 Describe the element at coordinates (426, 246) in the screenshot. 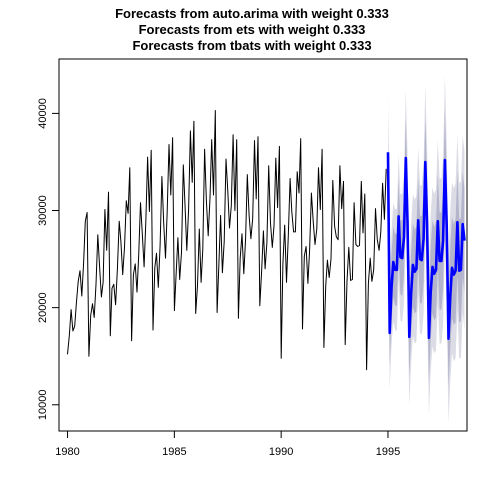

I see `forecast-series-line` at that location.